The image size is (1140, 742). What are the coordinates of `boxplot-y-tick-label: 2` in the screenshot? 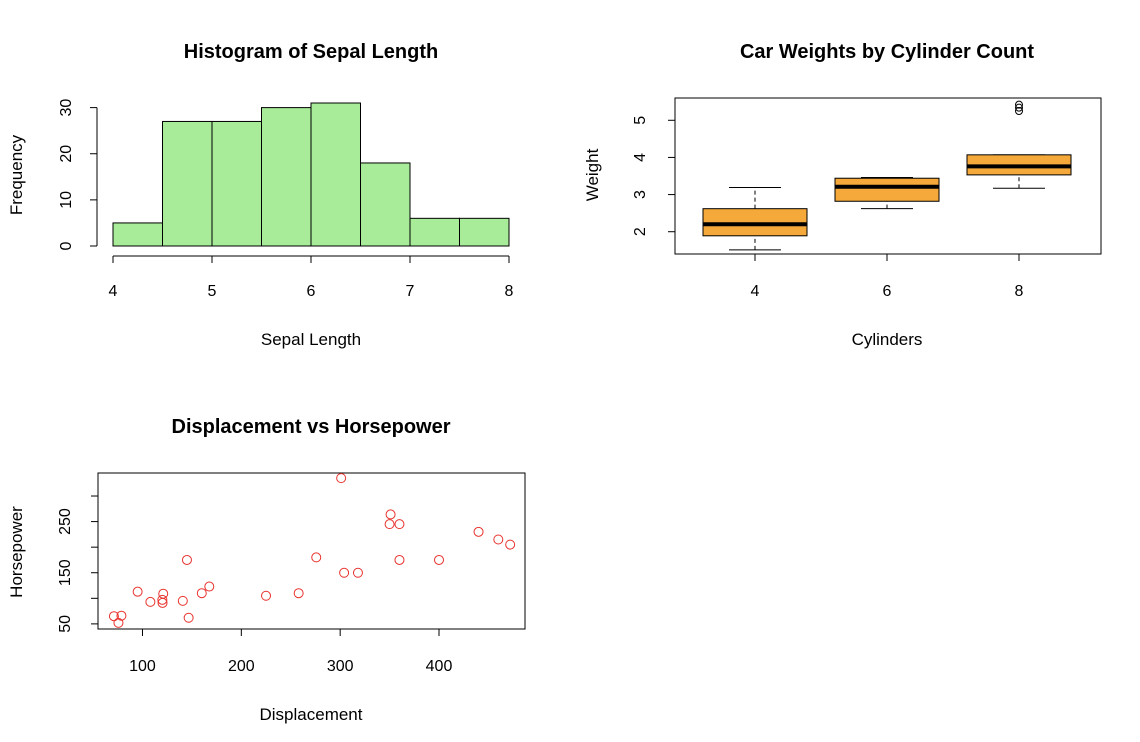 It's located at (640, 231).